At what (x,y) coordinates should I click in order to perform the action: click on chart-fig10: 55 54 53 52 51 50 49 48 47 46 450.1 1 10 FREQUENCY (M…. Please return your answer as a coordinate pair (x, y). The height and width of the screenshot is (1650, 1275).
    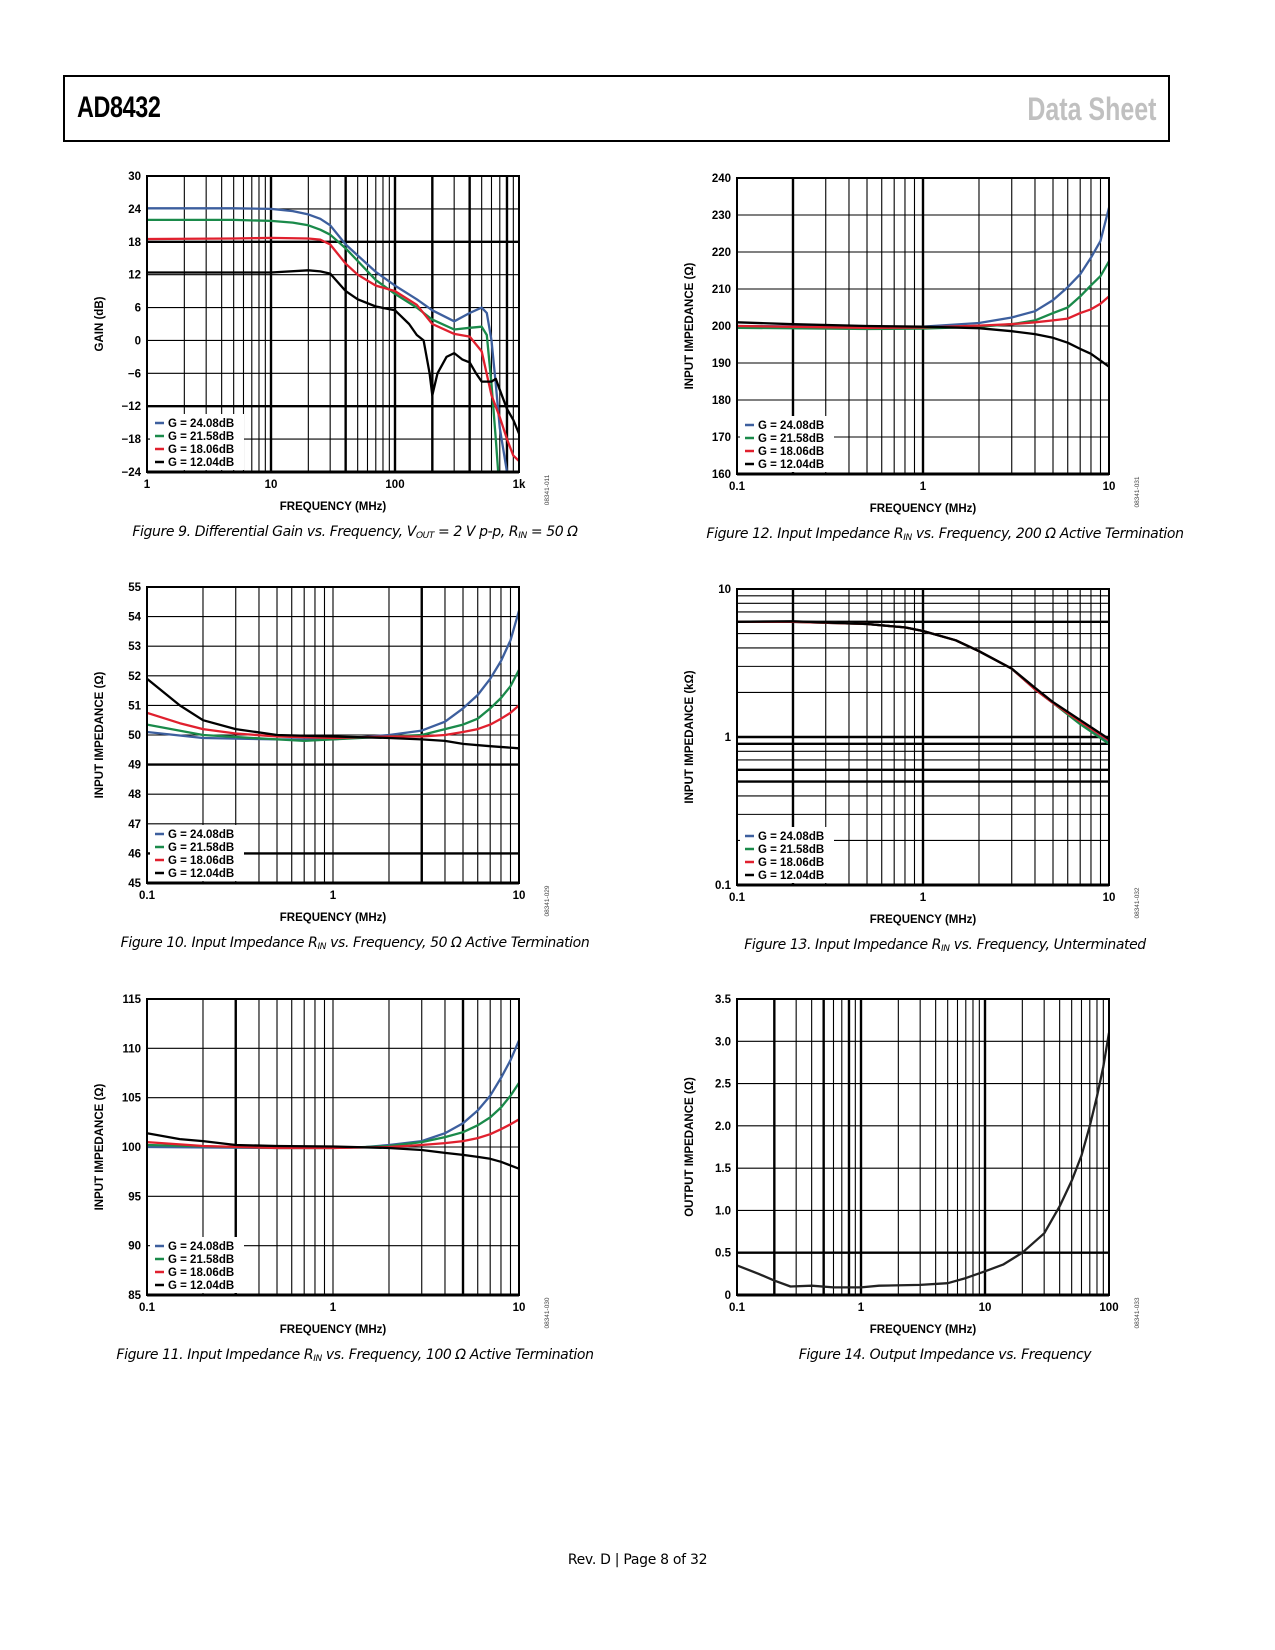
    Looking at the image, I should click on (322, 753).